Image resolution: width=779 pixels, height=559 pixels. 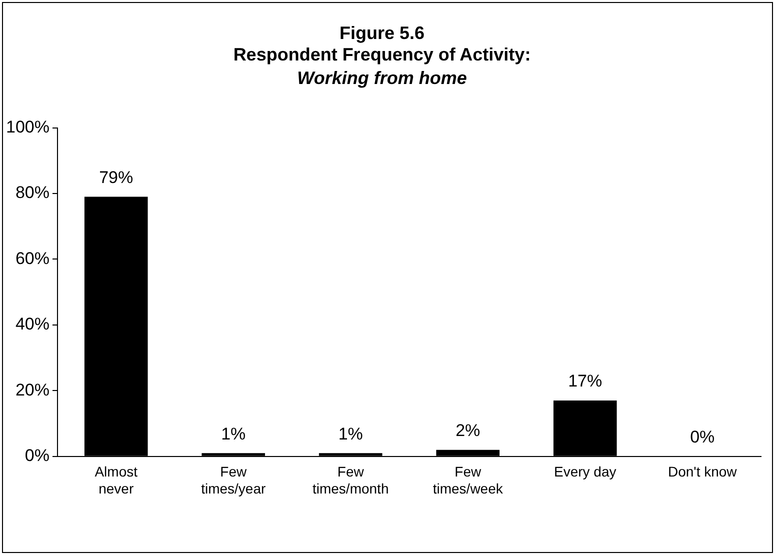 I want to click on y-tick-label: 40%, so click(x=32, y=324).